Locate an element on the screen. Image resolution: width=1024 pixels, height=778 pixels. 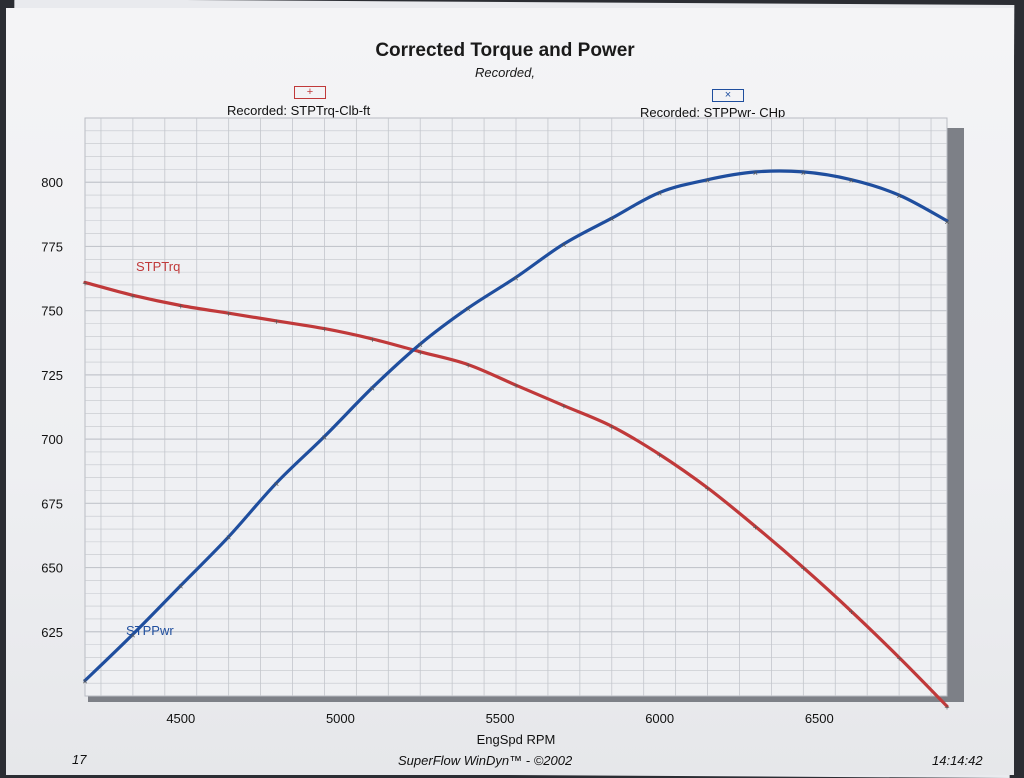
x-tick-label: 6000 is located at coordinates (659, 718).